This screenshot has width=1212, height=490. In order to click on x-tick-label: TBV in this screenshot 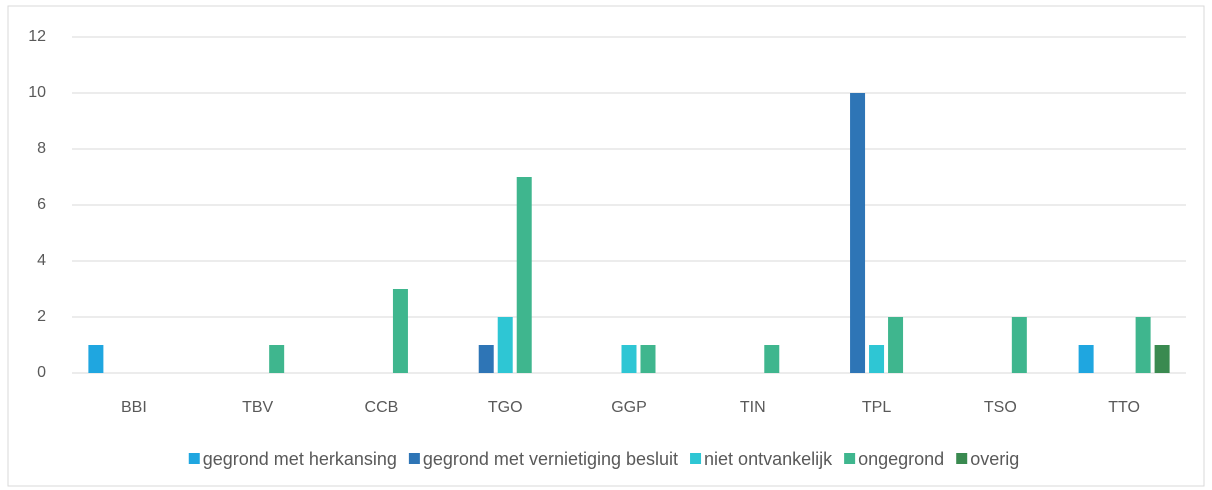, I will do `click(257, 407)`.